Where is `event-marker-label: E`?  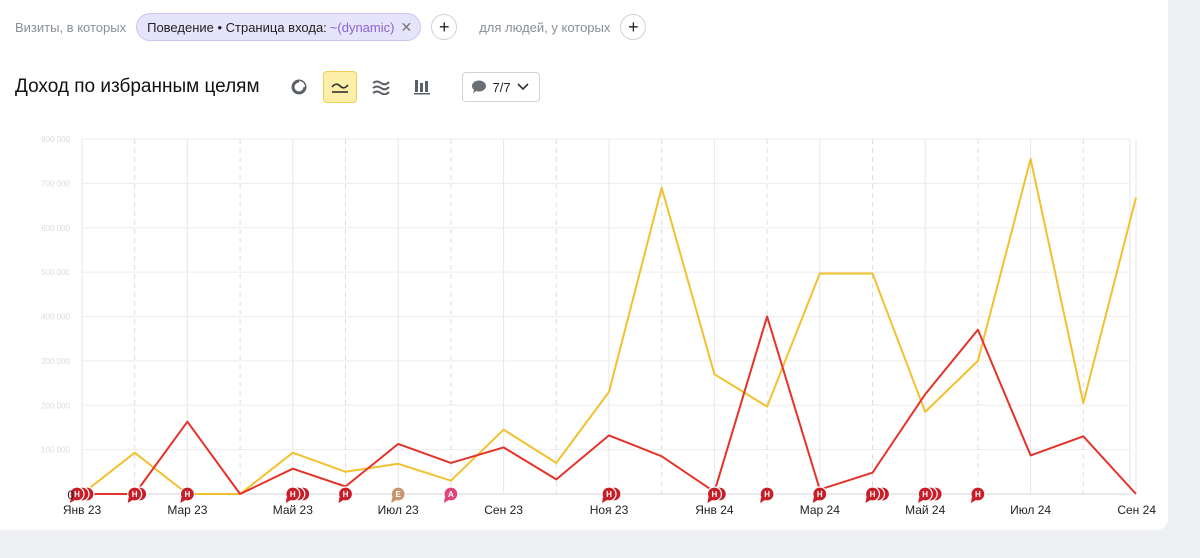
event-marker-label: E is located at coordinates (399, 494).